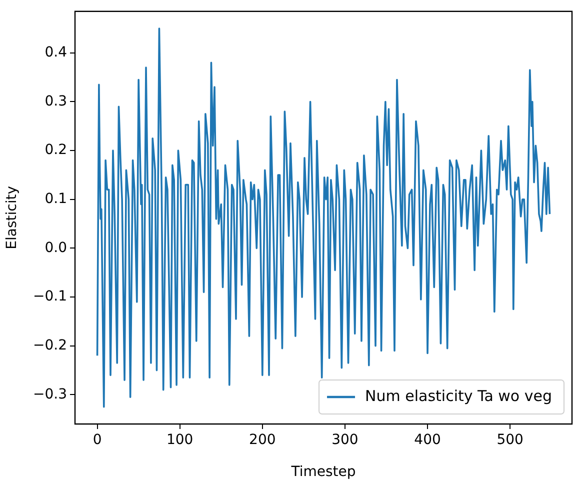 This screenshot has width=576, height=487. I want to click on x-tick-label: 200, so click(262, 440).